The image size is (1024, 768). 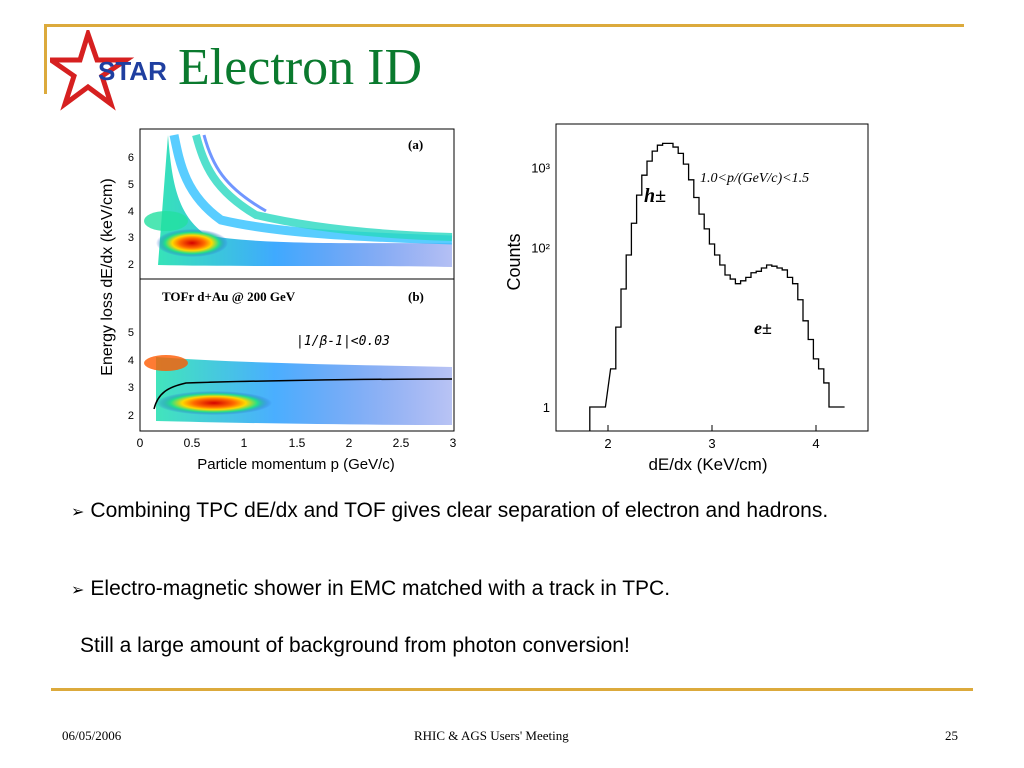 I want to click on slide-title: Electron ID, so click(x=300, y=67).